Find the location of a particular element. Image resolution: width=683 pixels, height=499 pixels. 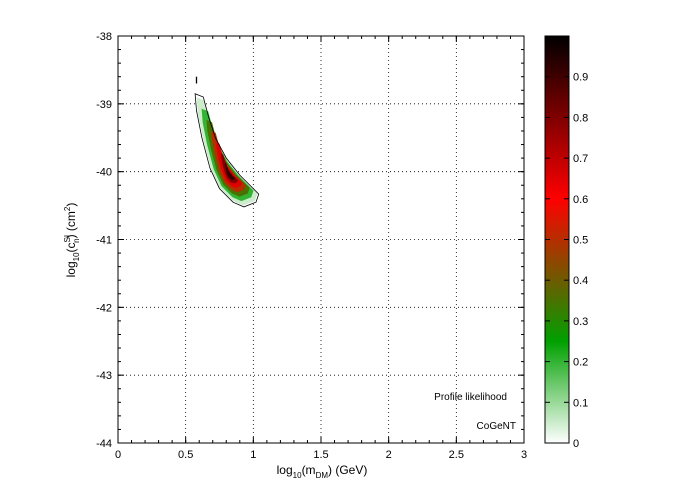

annotation-profile-likelihood: Profile likelihood is located at coordinates (470, 397).